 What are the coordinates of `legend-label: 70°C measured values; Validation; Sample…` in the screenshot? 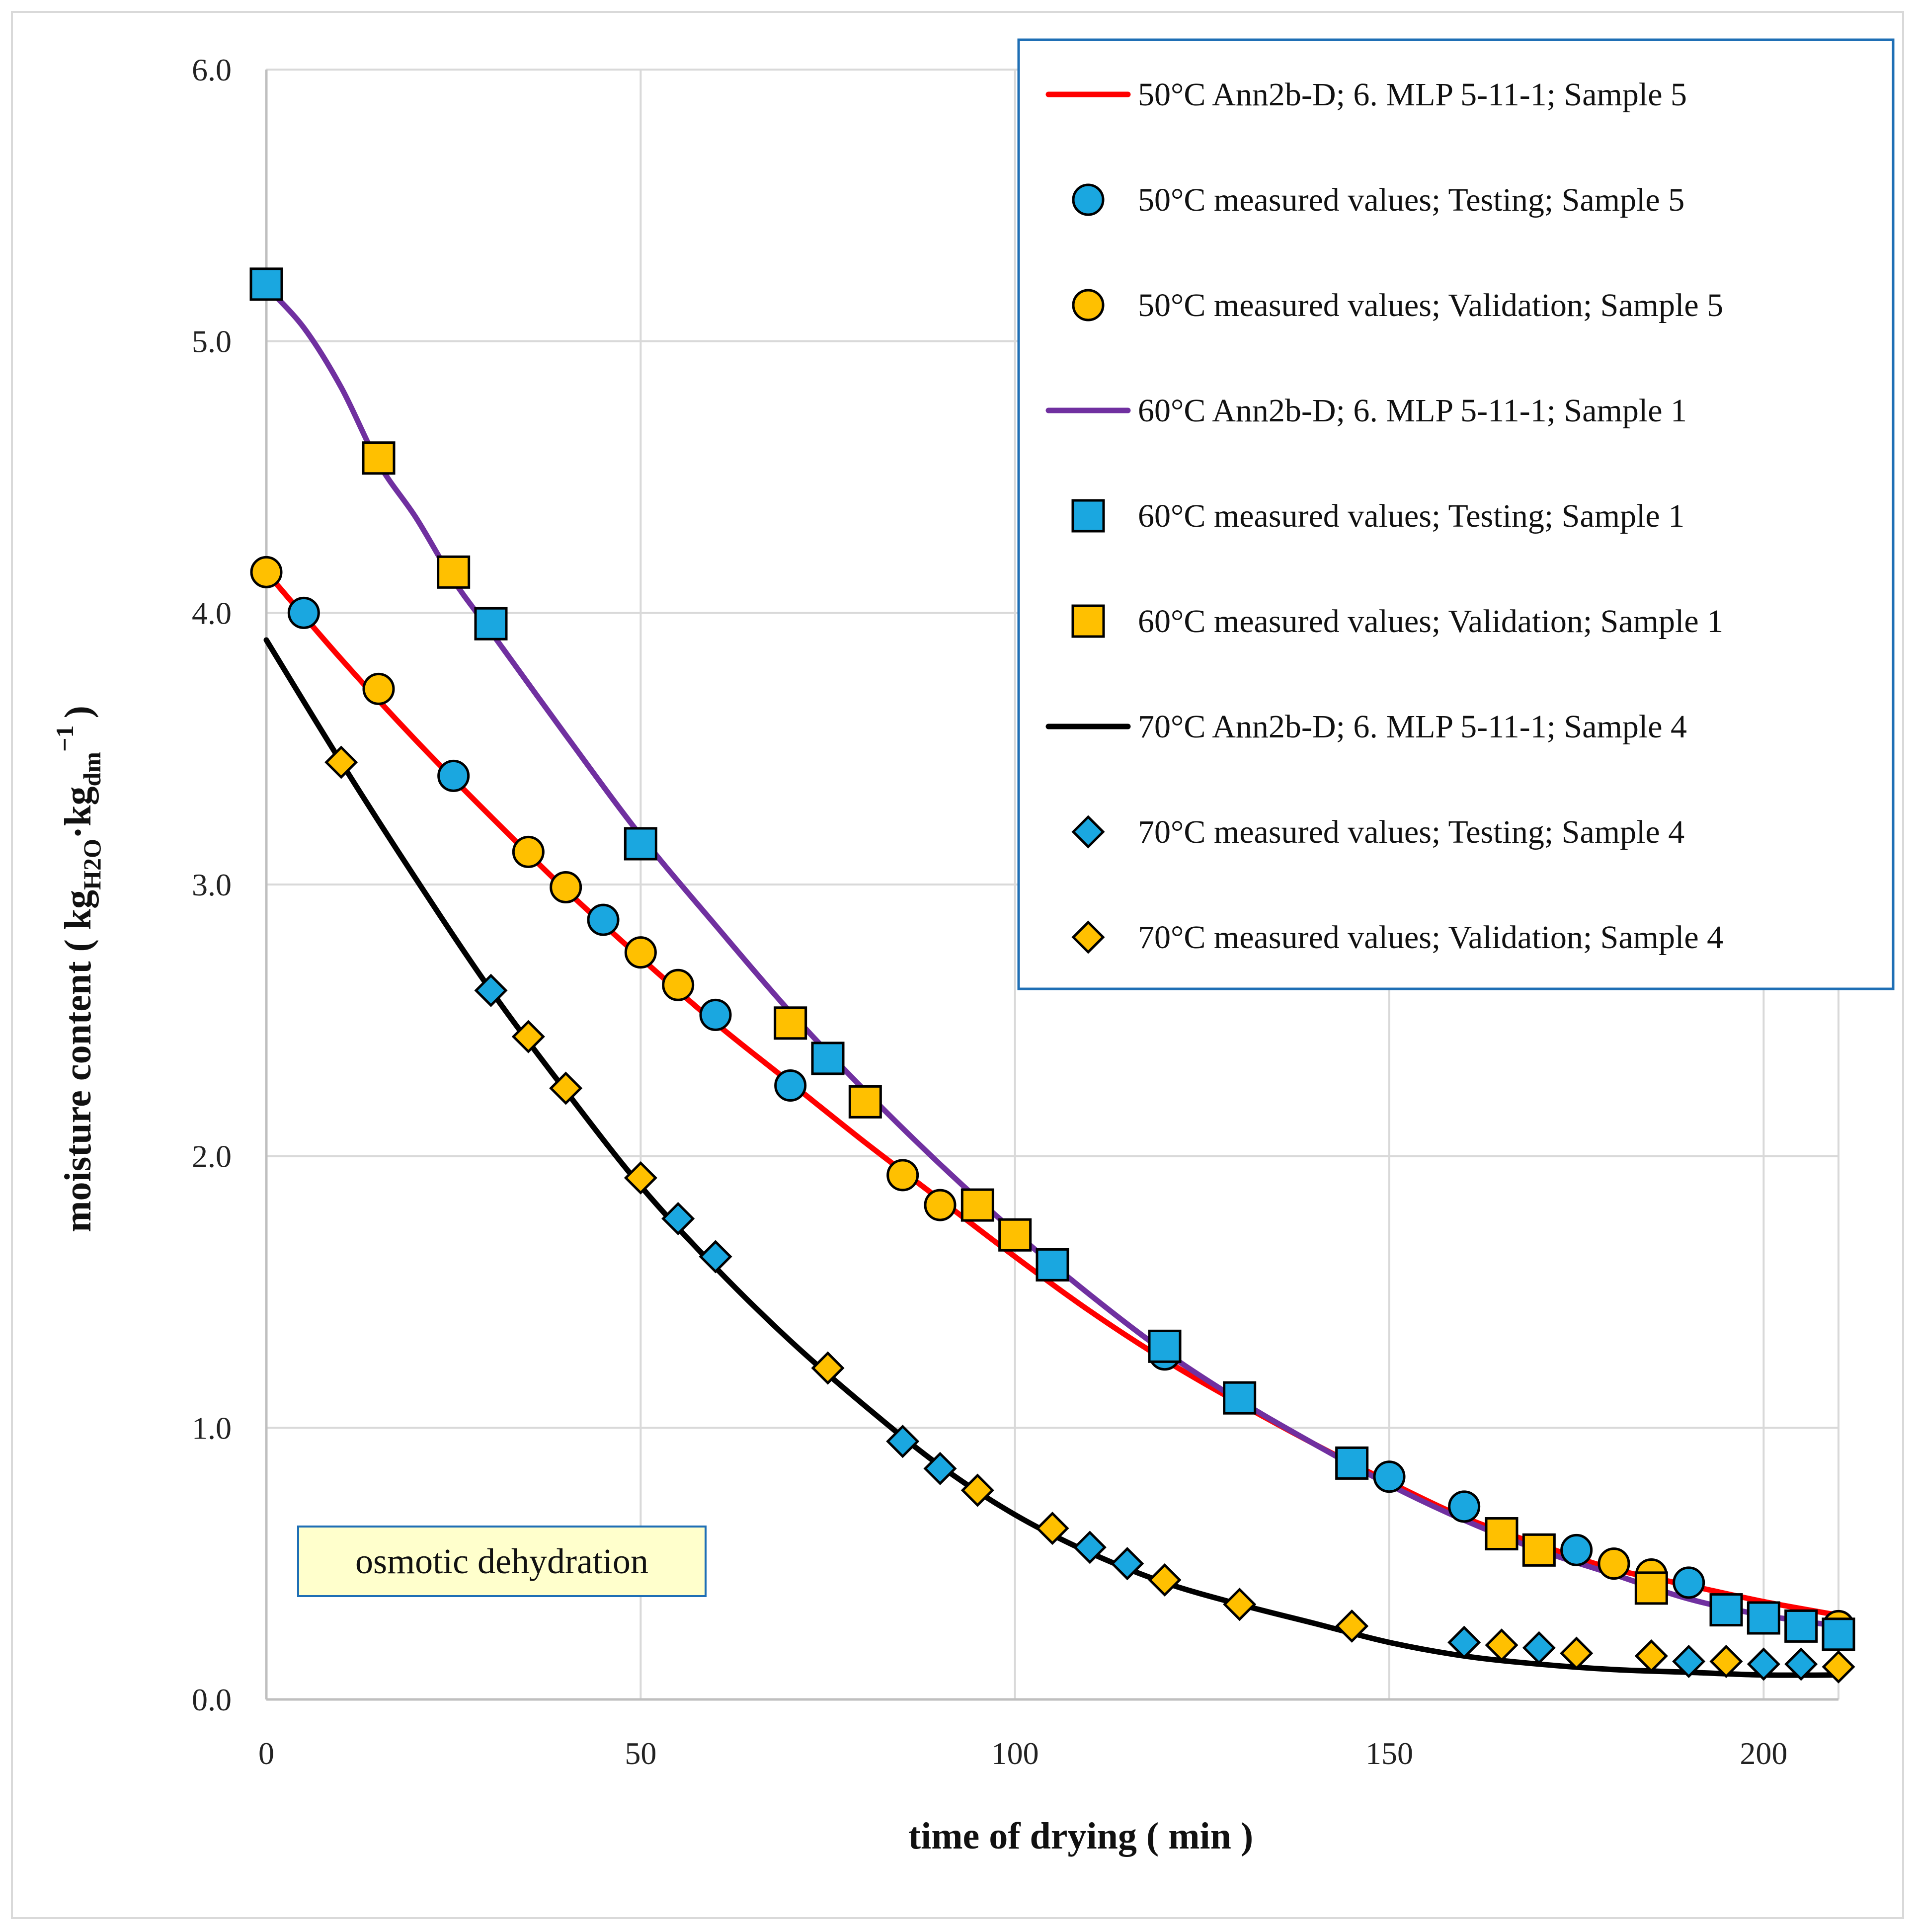 It's located at (1431, 937).